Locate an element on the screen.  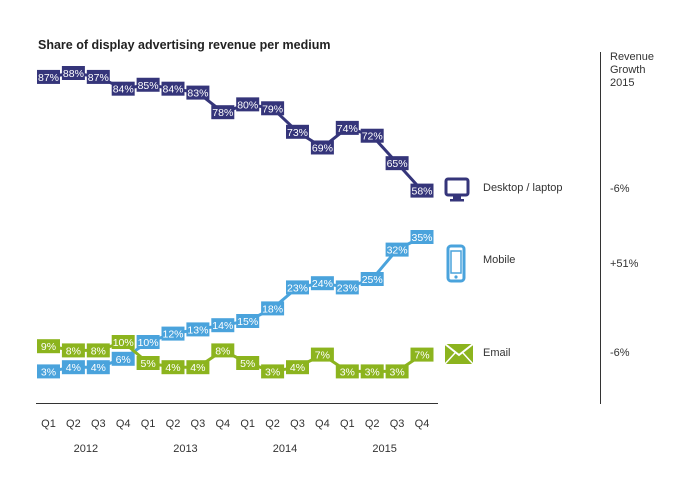
data-label-desktop: 73% is located at coordinates (297, 133).